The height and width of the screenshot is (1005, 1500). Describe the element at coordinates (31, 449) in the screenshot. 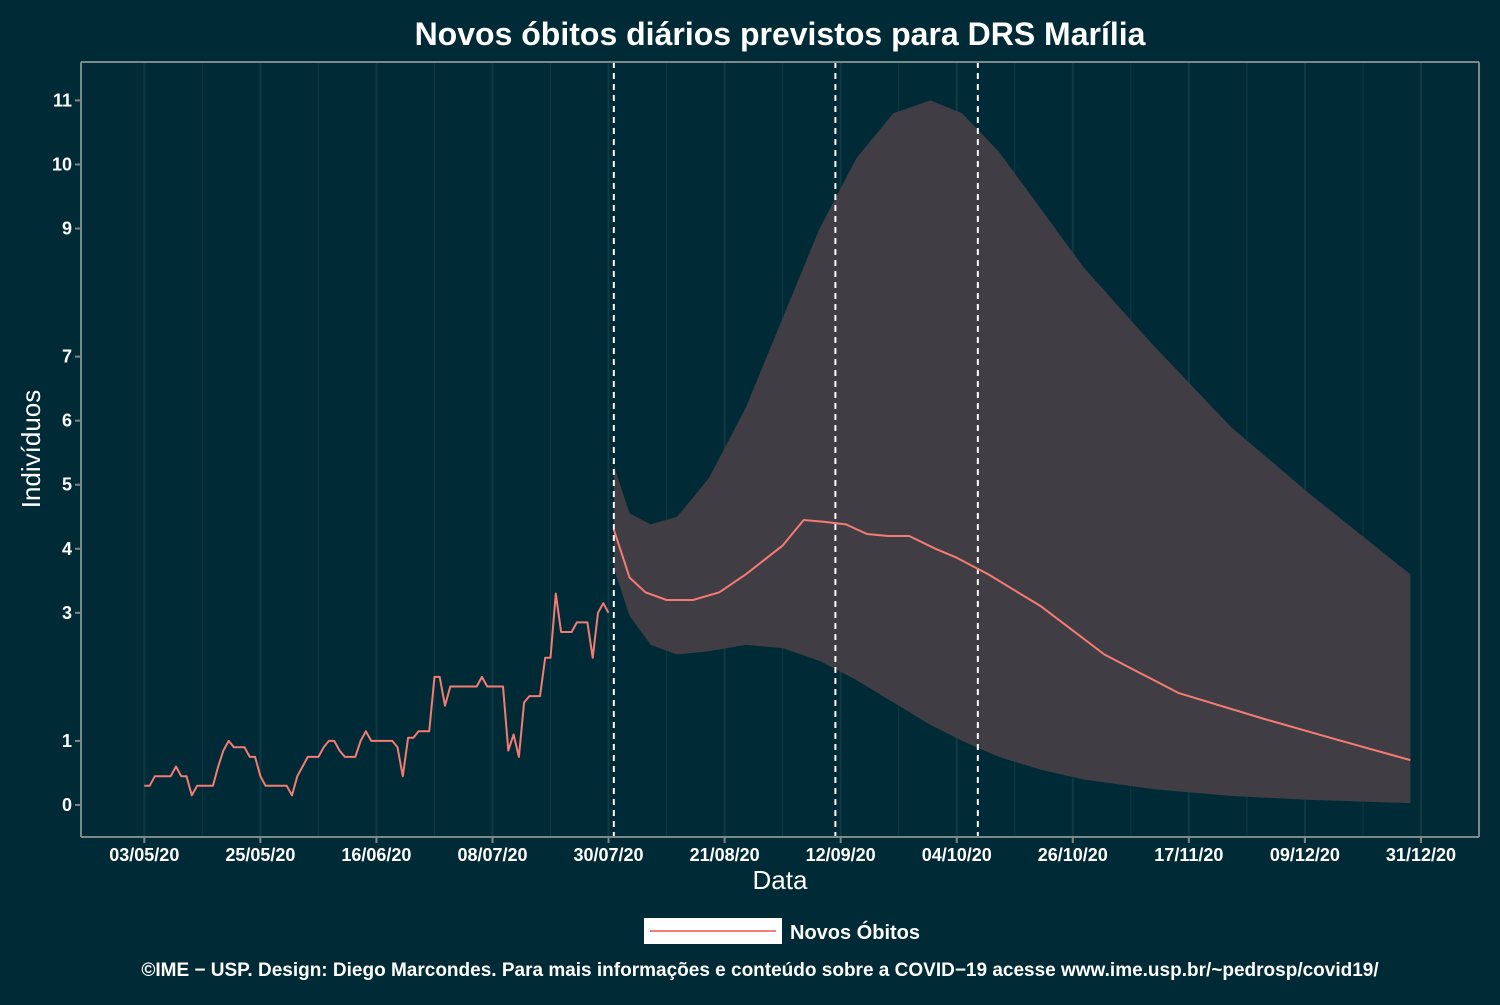

I see `y-axis-label: Indivíduos` at that location.